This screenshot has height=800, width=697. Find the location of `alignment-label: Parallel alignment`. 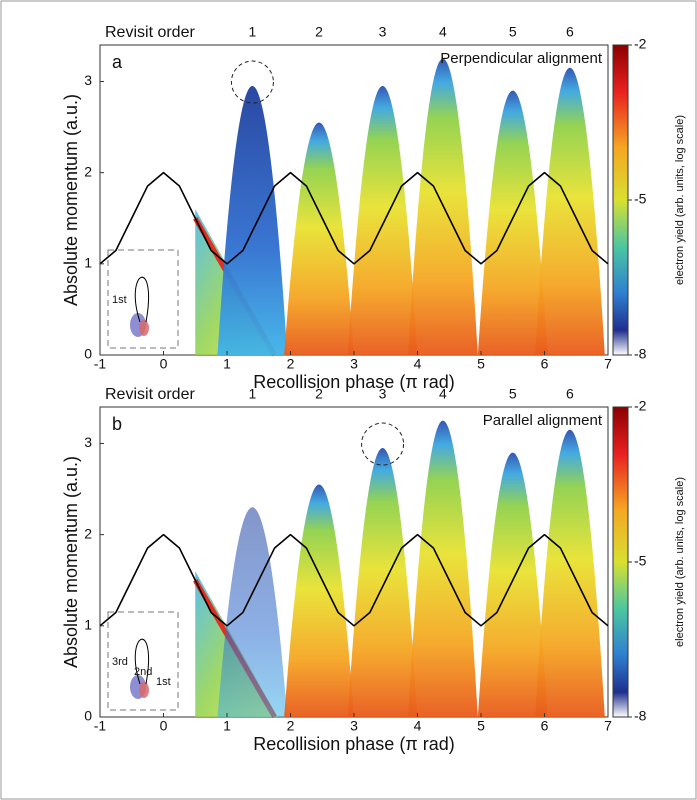

alignment-label: Parallel alignment is located at coordinates (543, 420).